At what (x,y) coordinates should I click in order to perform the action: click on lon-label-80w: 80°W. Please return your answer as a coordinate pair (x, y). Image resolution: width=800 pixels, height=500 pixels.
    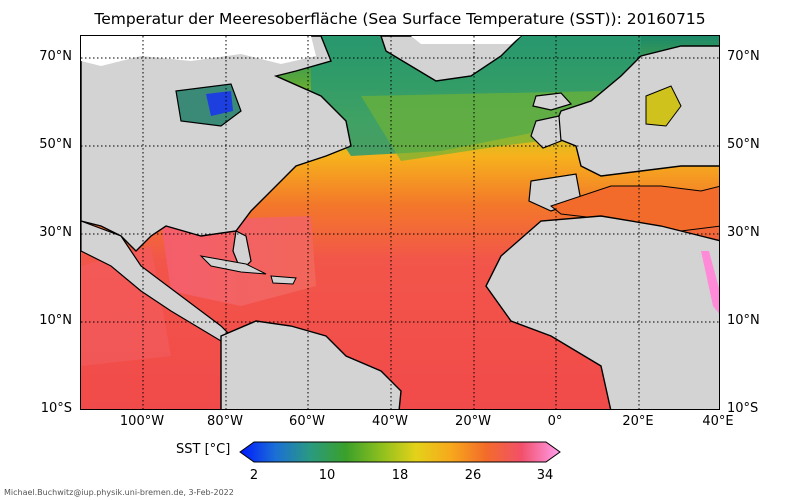
    Looking at the image, I should click on (225, 421).